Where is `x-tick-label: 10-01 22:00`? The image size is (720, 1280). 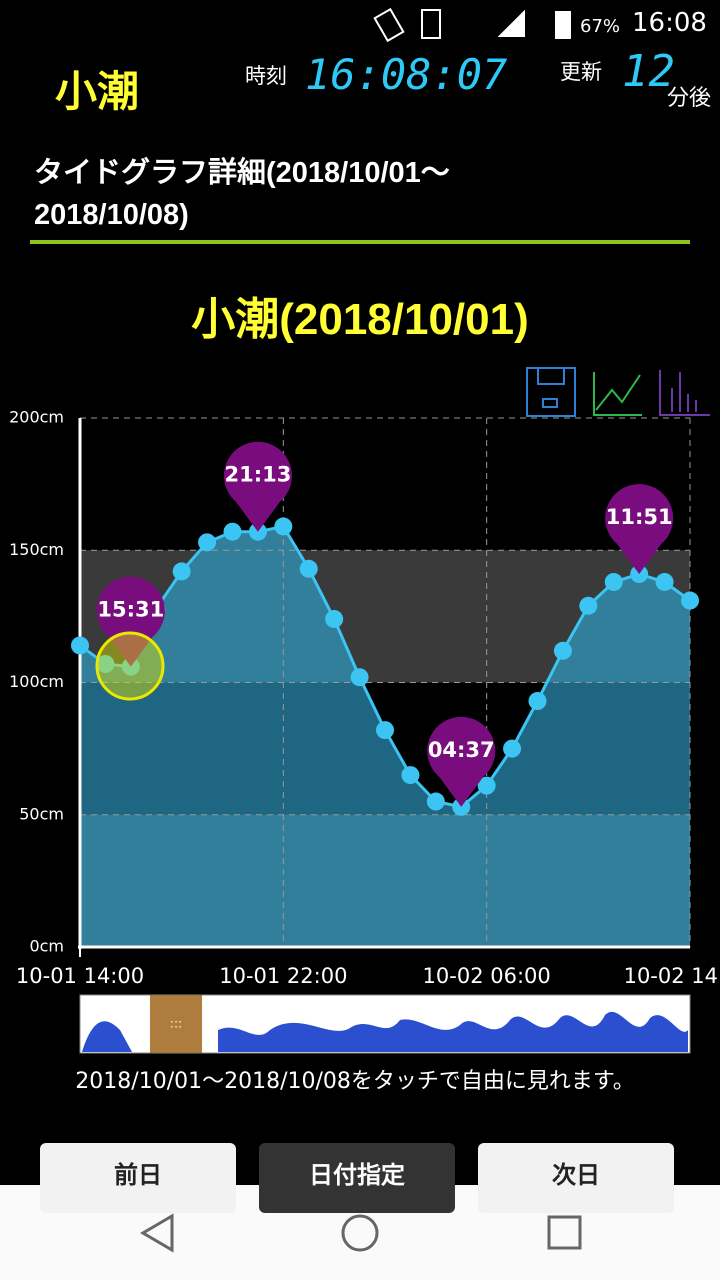 x-tick-label: 10-01 22:00 is located at coordinates (283, 976).